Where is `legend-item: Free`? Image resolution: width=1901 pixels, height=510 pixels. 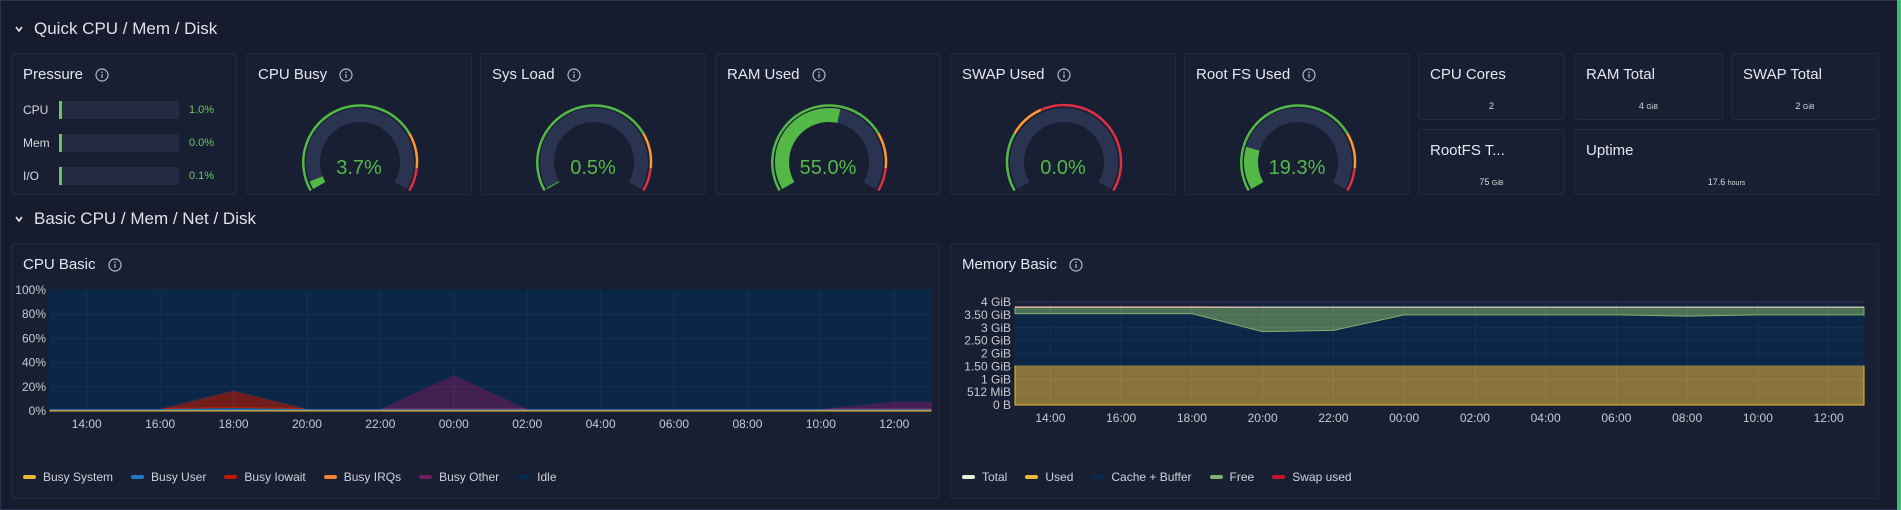 legend-item: Free is located at coordinates (1232, 477).